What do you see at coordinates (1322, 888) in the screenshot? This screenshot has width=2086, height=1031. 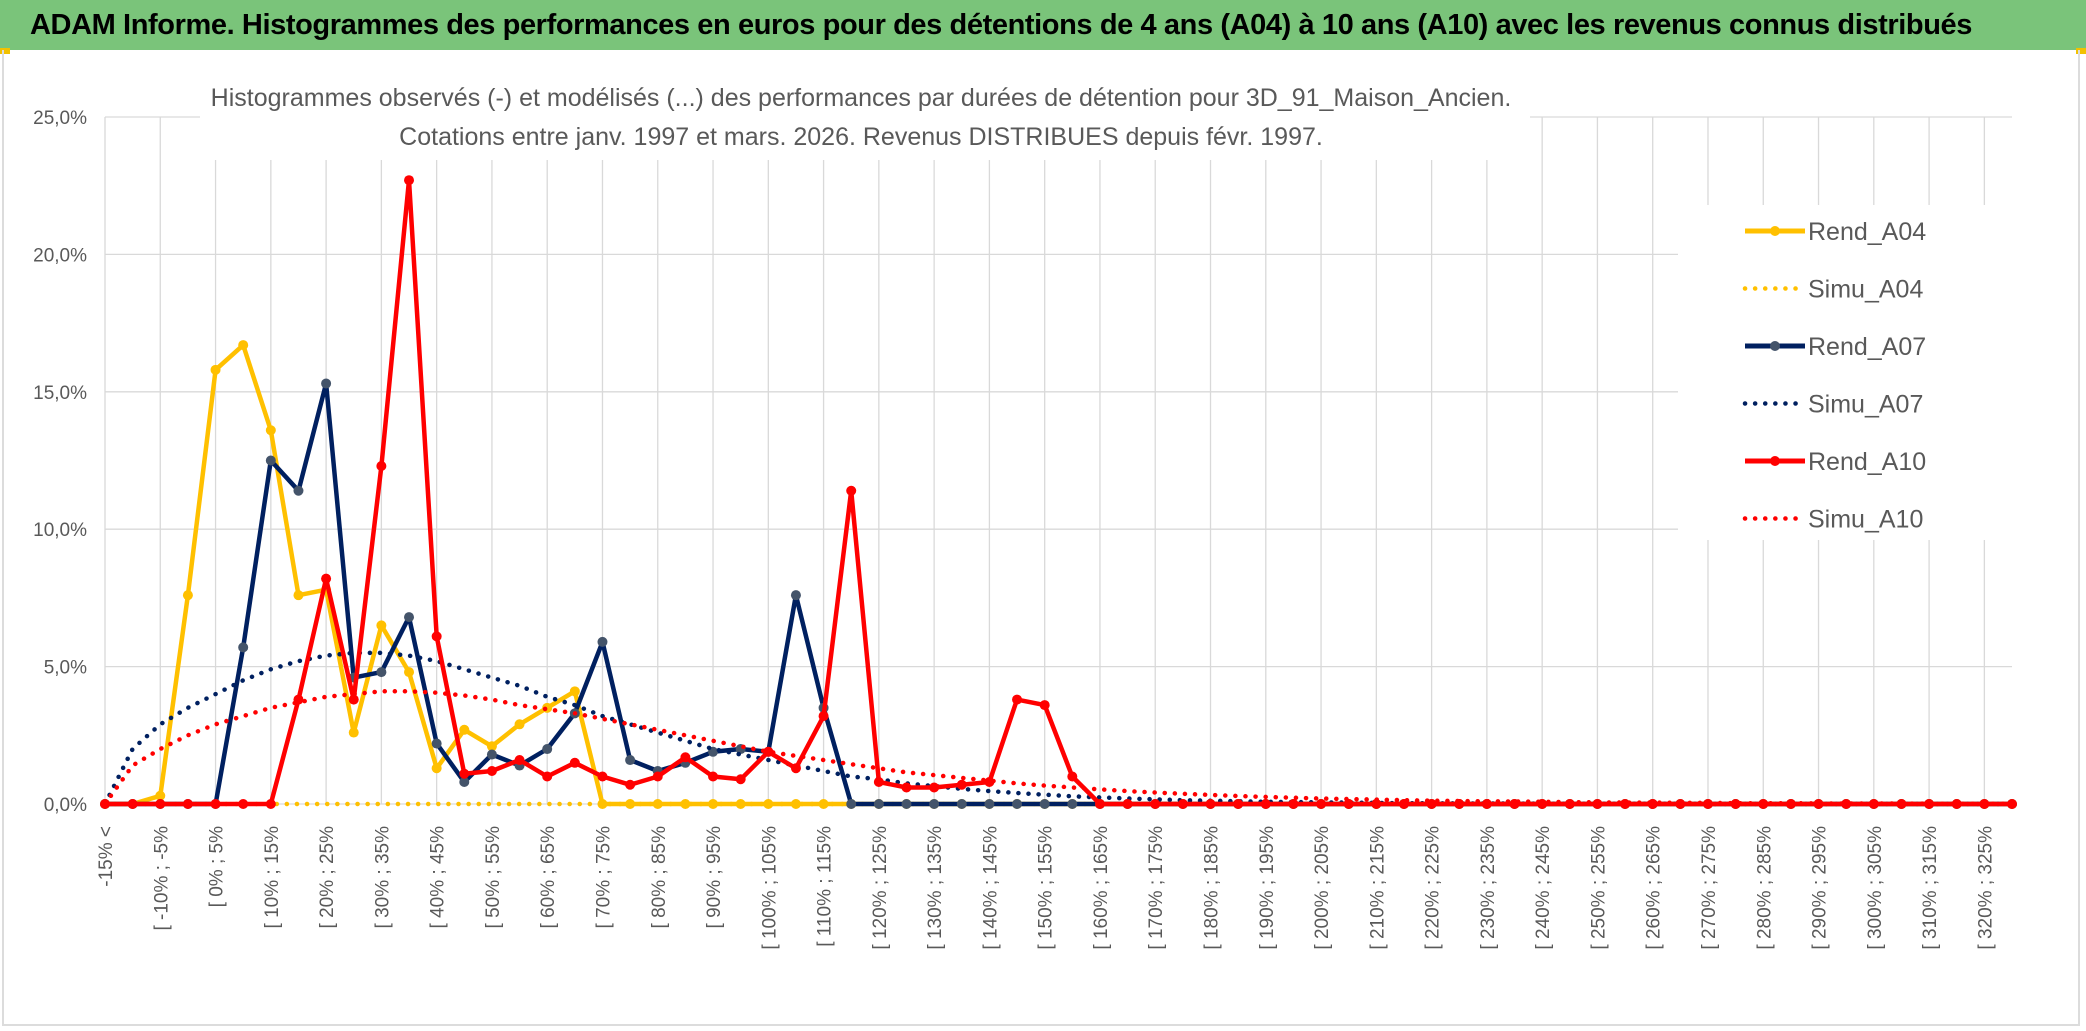 I see `x-tick-label: [ 200% ; 205%` at bounding box center [1322, 888].